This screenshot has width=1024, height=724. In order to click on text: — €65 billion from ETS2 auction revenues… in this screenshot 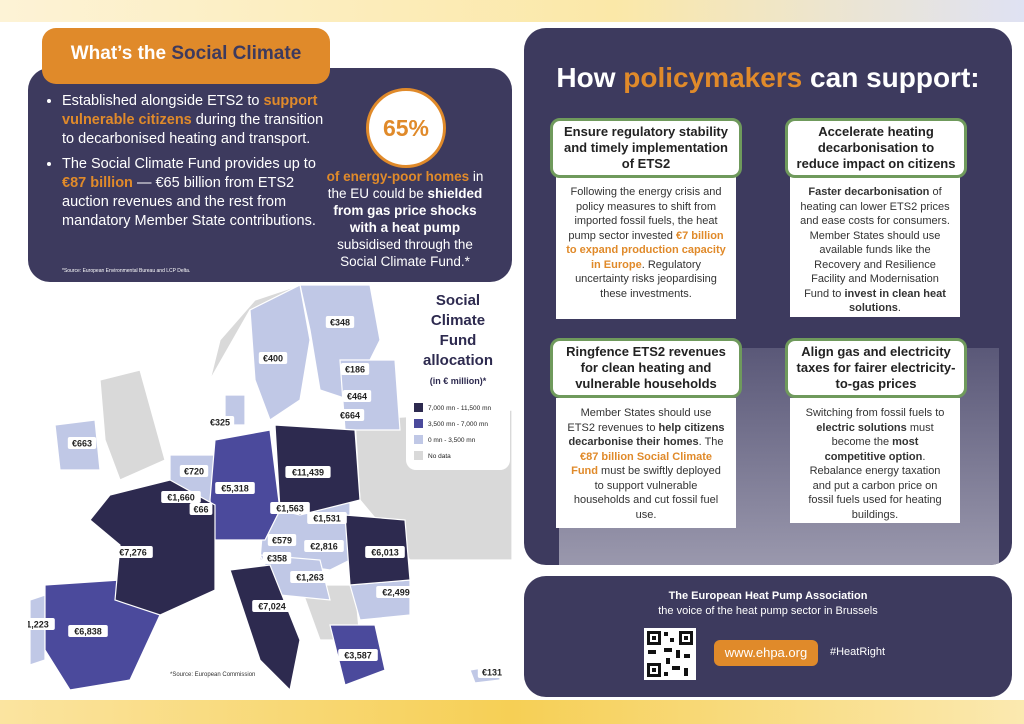, I will do `click(189, 202)`.